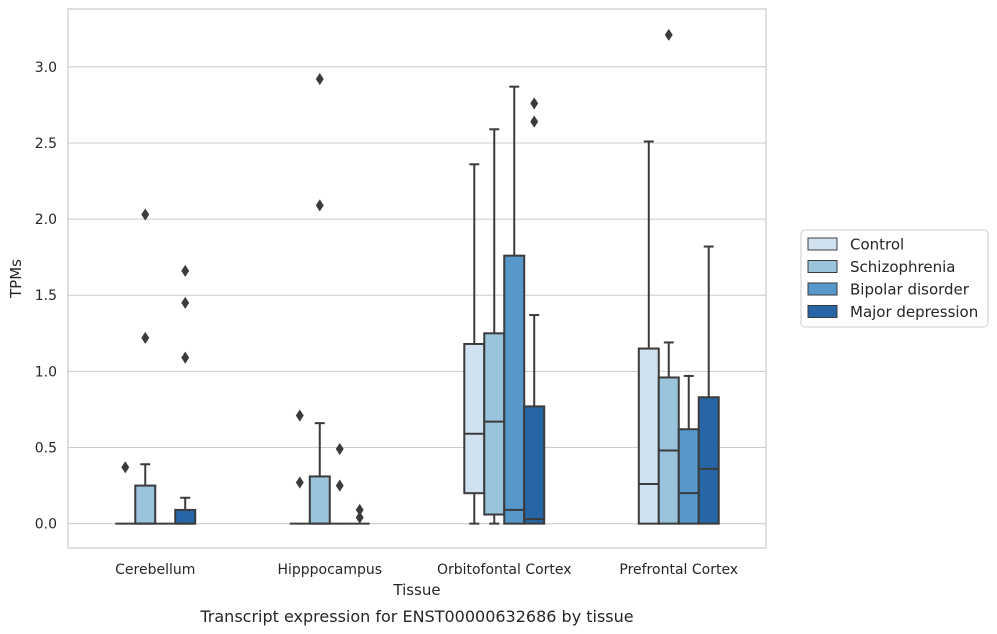 This screenshot has width=997, height=634. I want to click on y-axis-label: TPMs, so click(16, 279).